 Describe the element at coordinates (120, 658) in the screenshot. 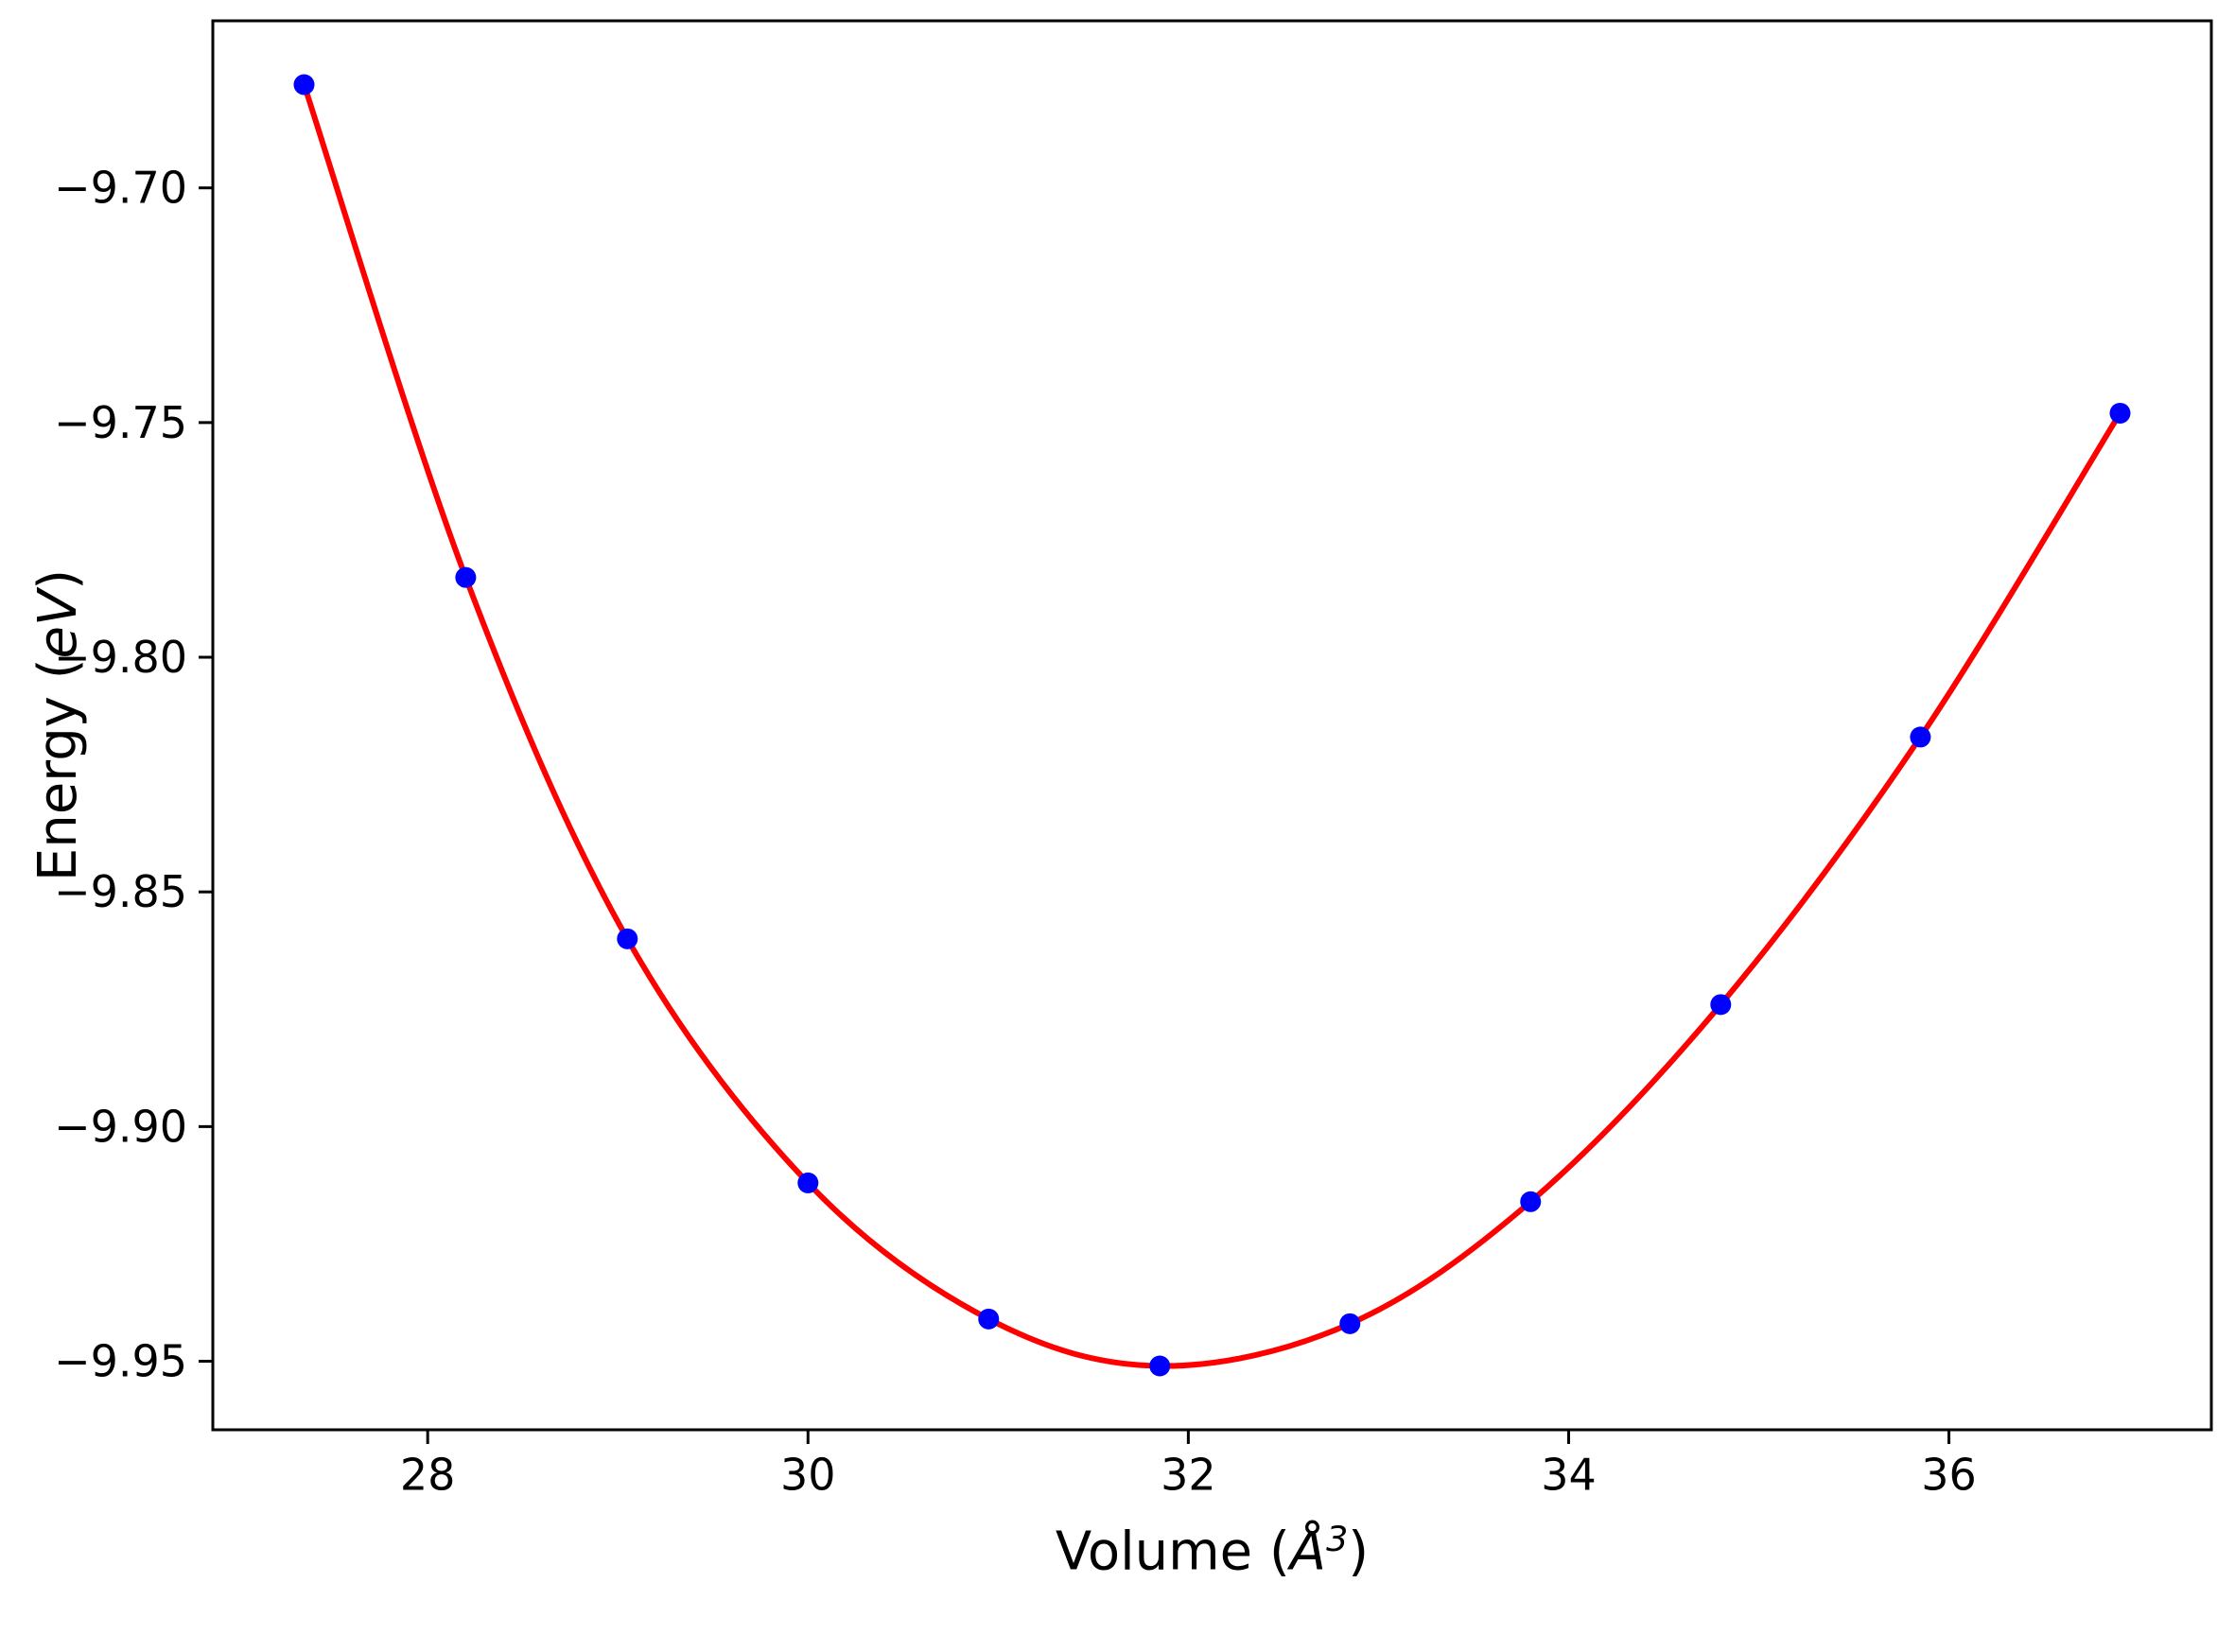

I see `y-tick-label: −9.80` at that location.